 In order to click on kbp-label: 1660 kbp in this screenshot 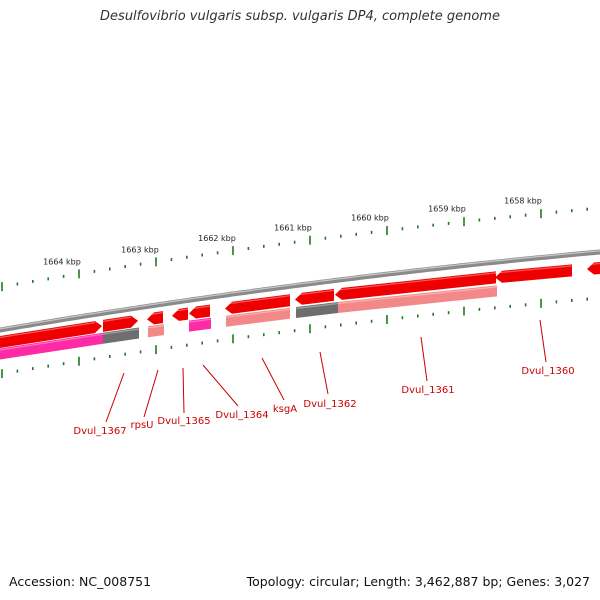, I will do `click(370, 218)`.